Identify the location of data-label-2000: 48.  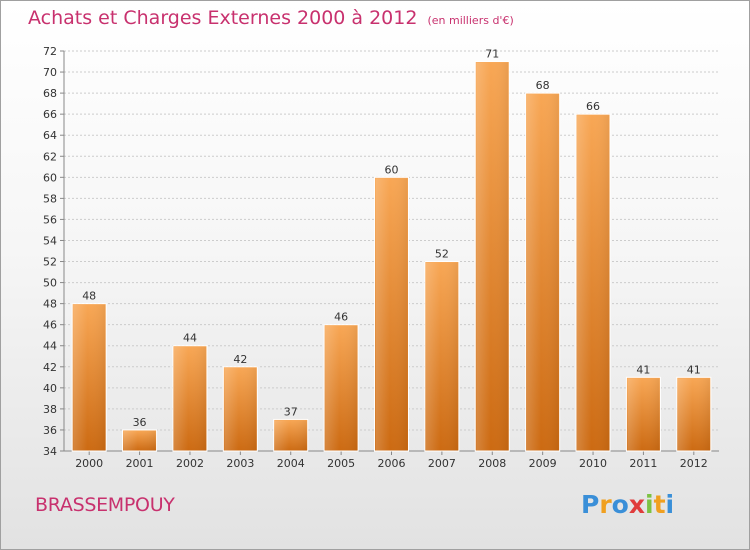
(89, 296).